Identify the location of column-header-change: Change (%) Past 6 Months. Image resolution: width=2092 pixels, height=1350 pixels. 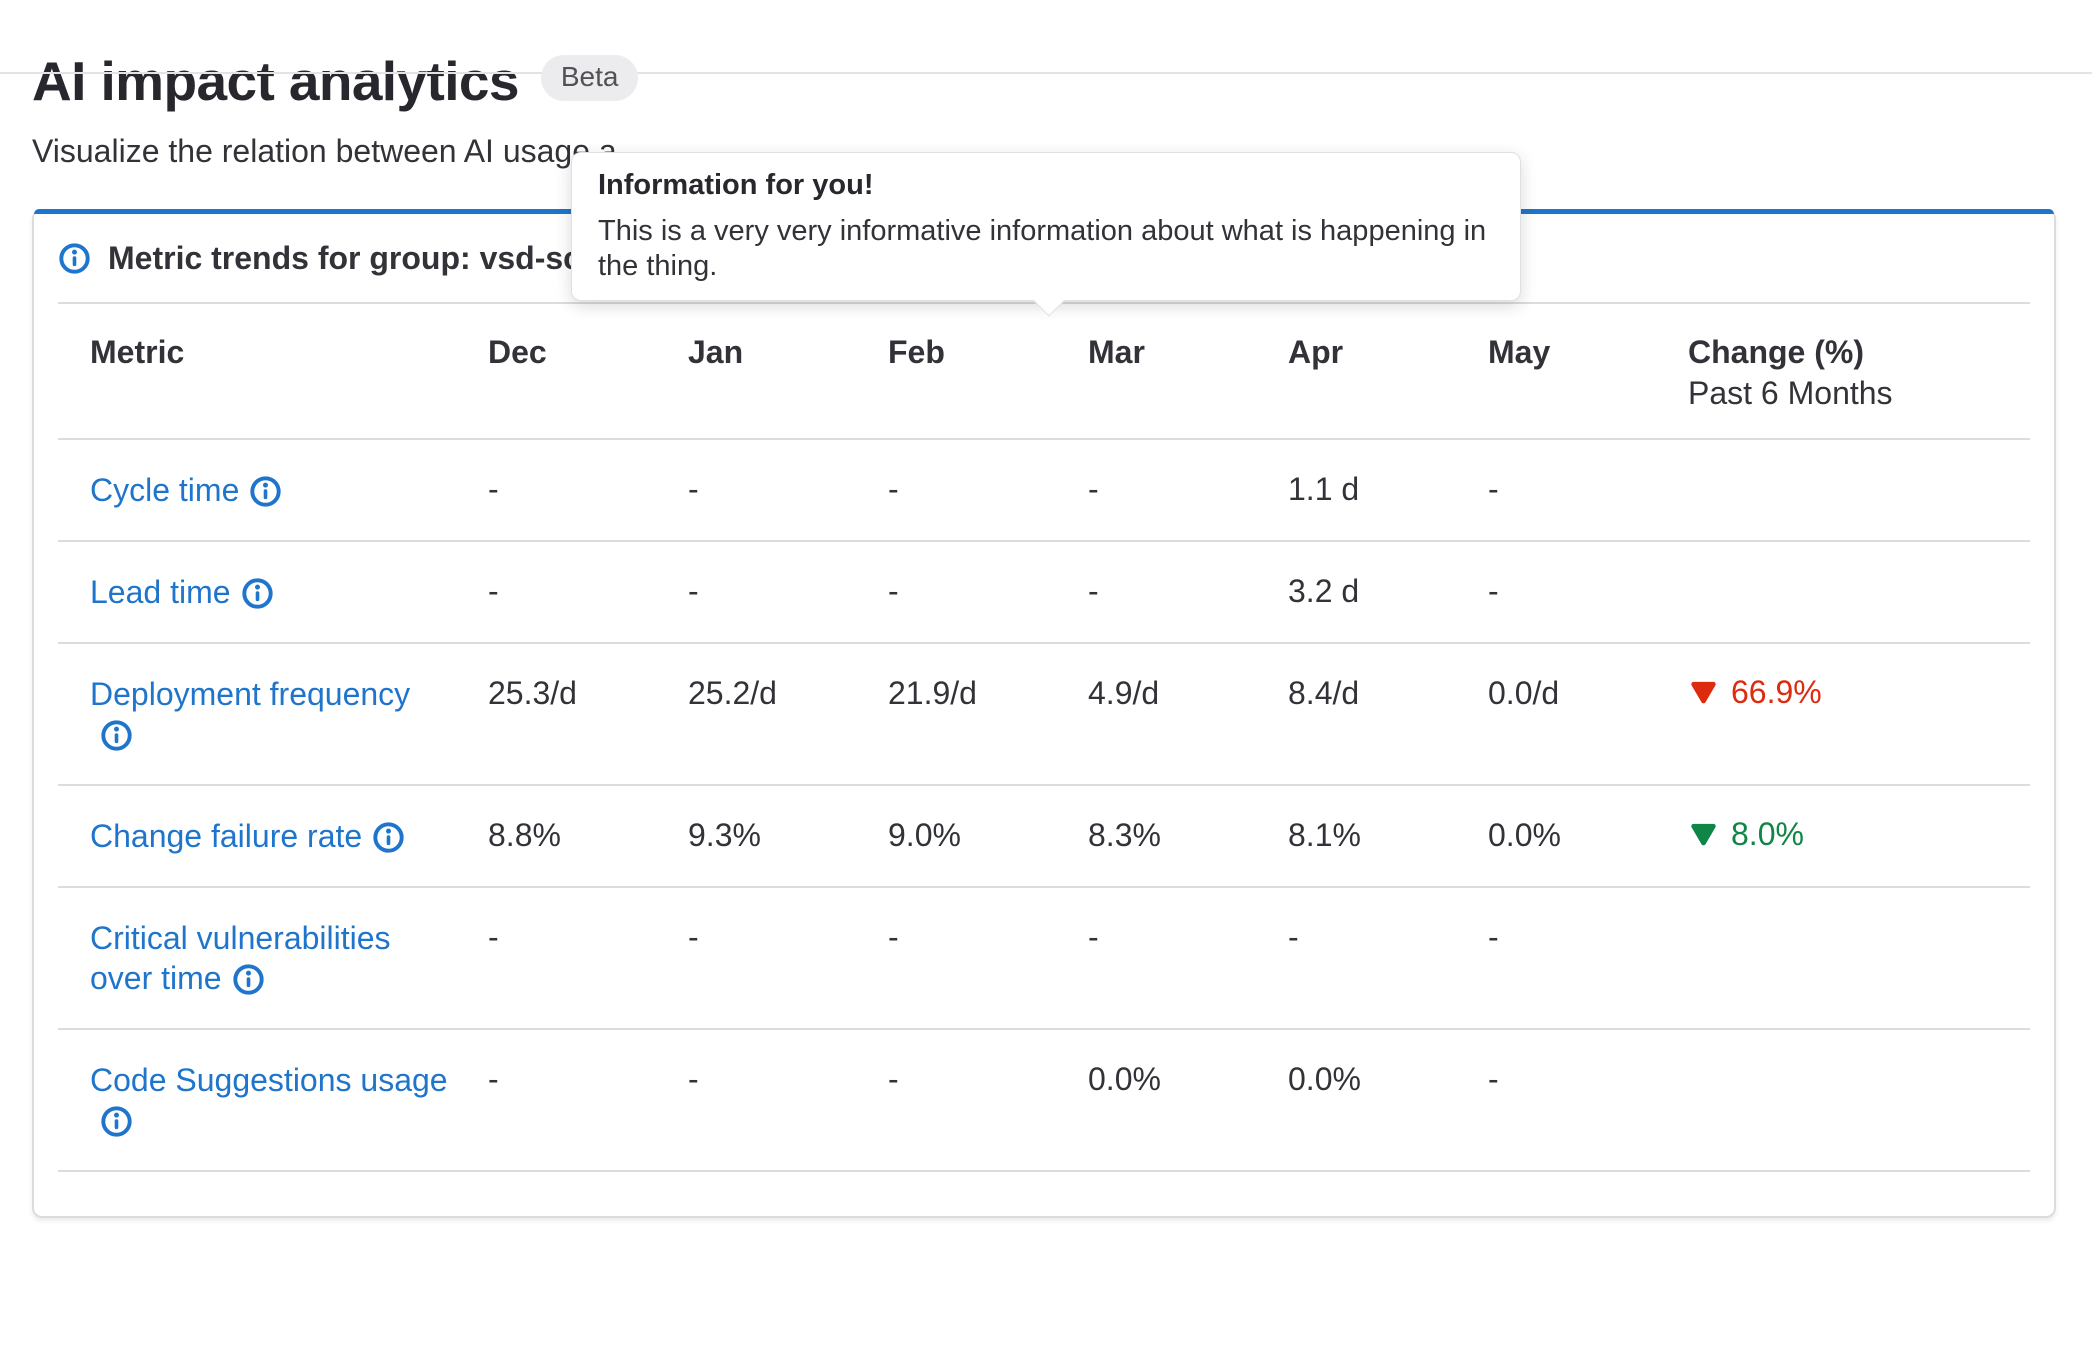
(1843, 371).